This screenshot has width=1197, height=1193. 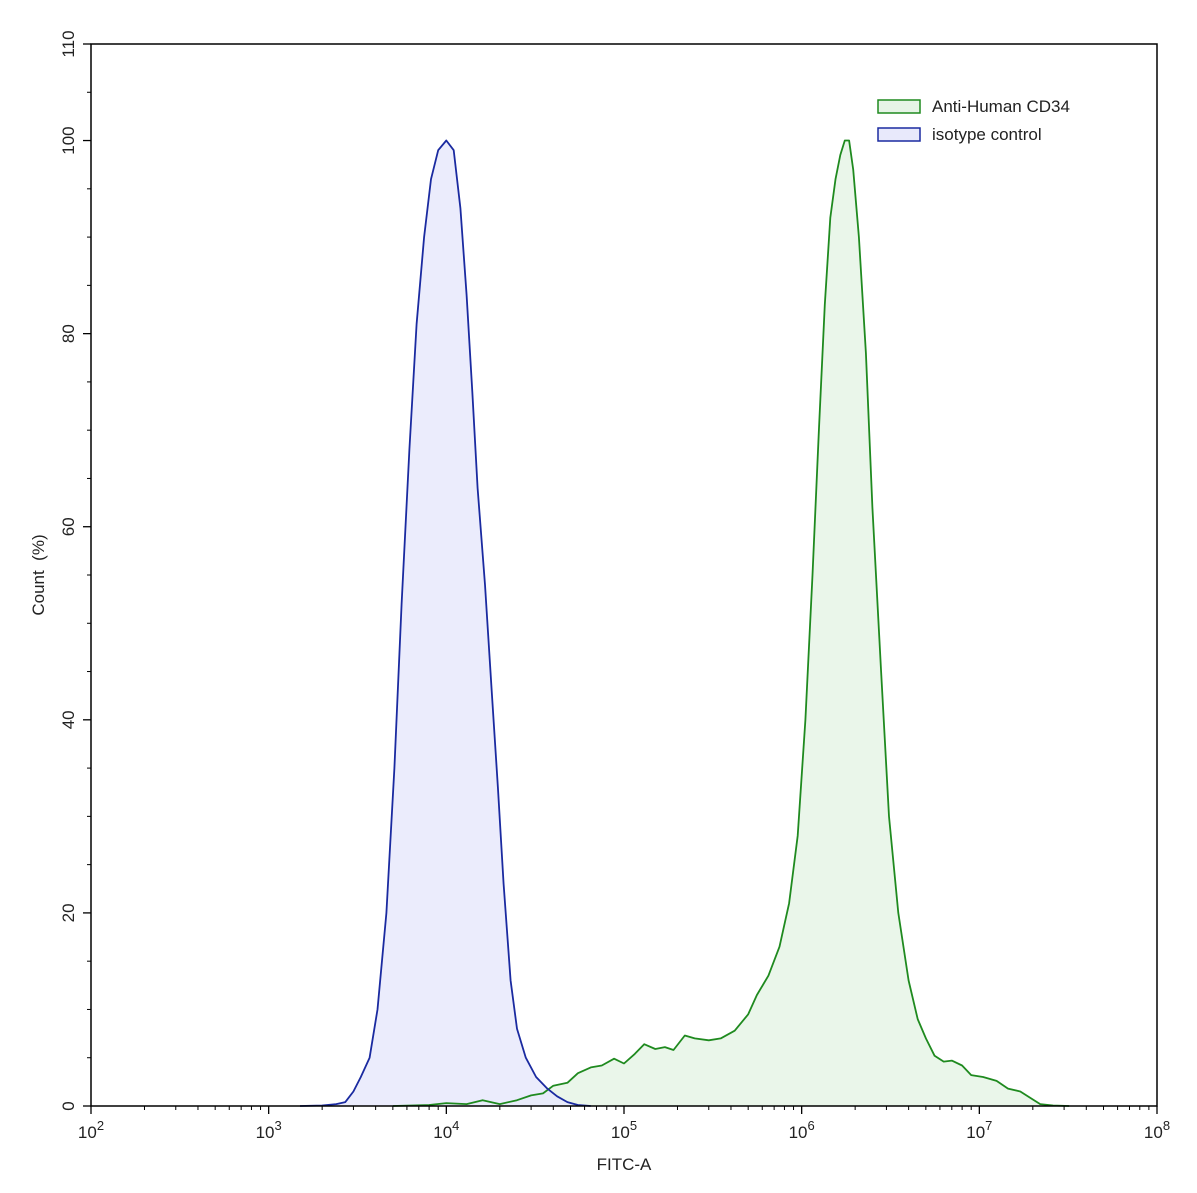 I want to click on x-tick-label: 10⁴, so click(x=446, y=1130).